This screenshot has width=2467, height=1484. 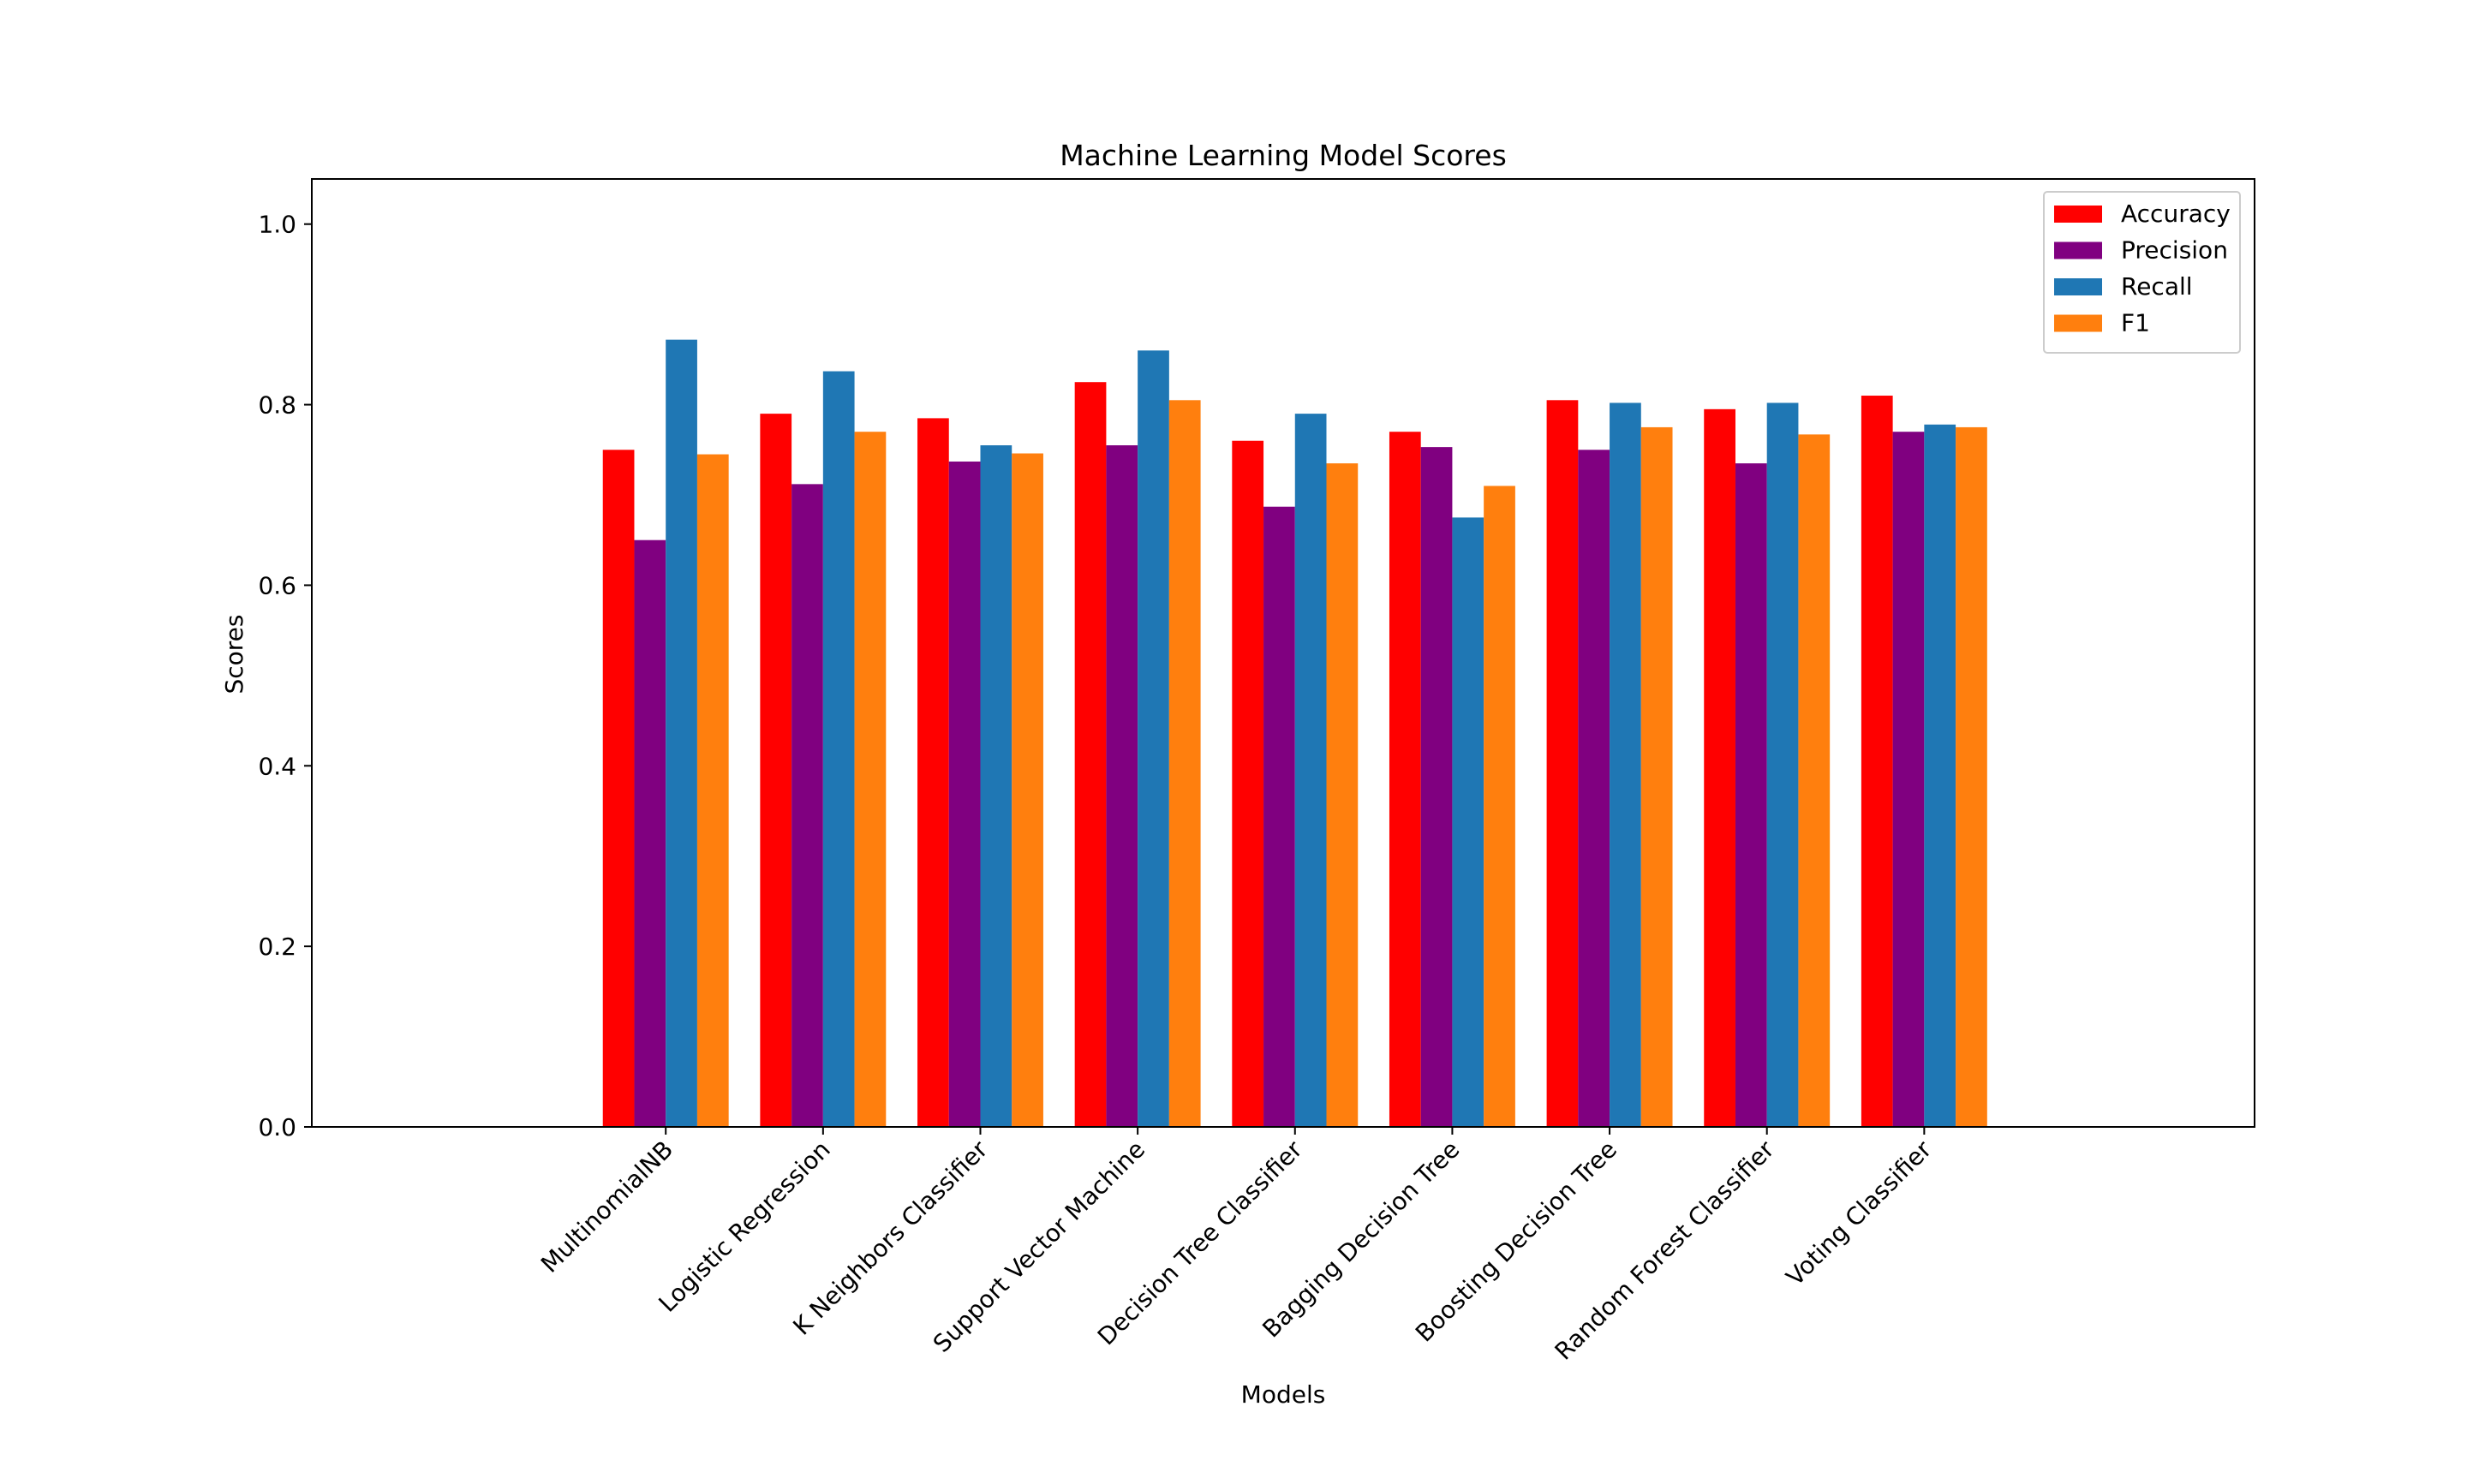 I want to click on legend-swatch-accuracy, so click(x=2078, y=215).